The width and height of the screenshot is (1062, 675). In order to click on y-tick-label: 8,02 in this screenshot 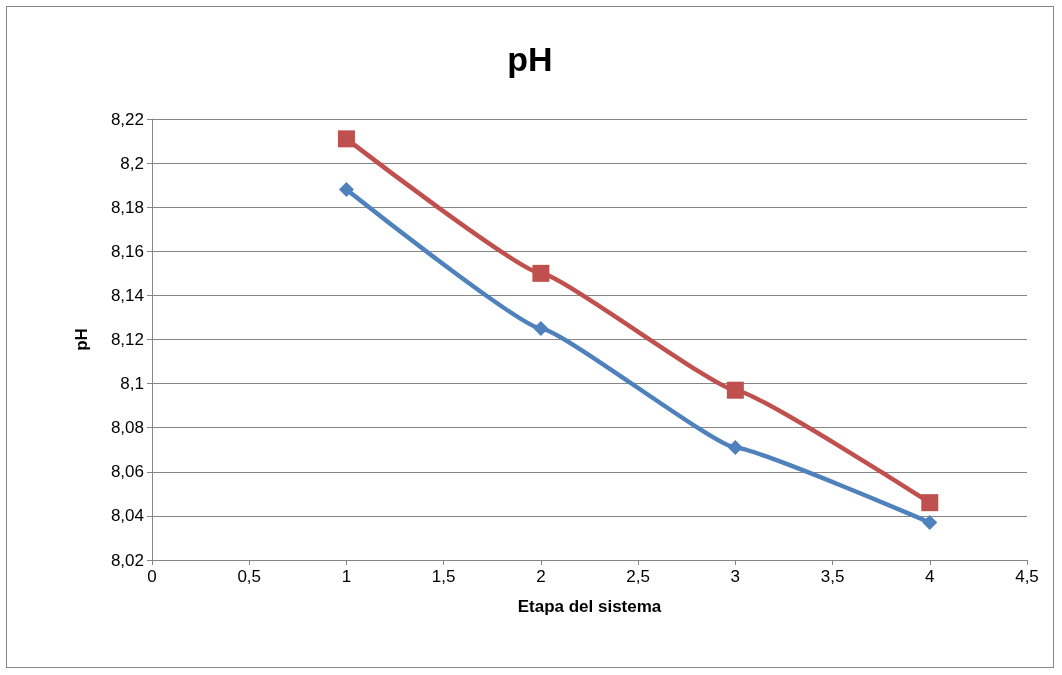, I will do `click(127, 560)`.